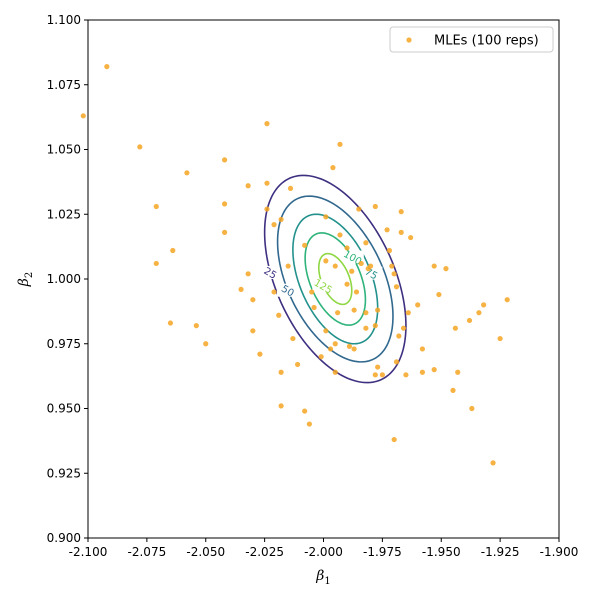  What do you see at coordinates (64, 20) in the screenshot?
I see `y-tick-label: 1.100` at bounding box center [64, 20].